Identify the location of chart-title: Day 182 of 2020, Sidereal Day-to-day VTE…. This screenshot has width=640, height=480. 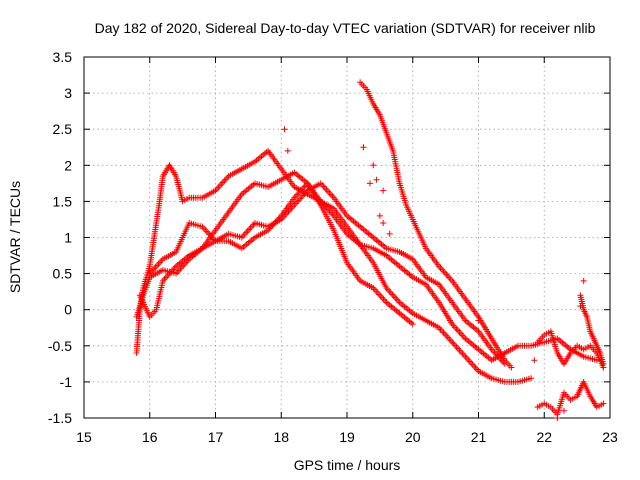
(345, 28).